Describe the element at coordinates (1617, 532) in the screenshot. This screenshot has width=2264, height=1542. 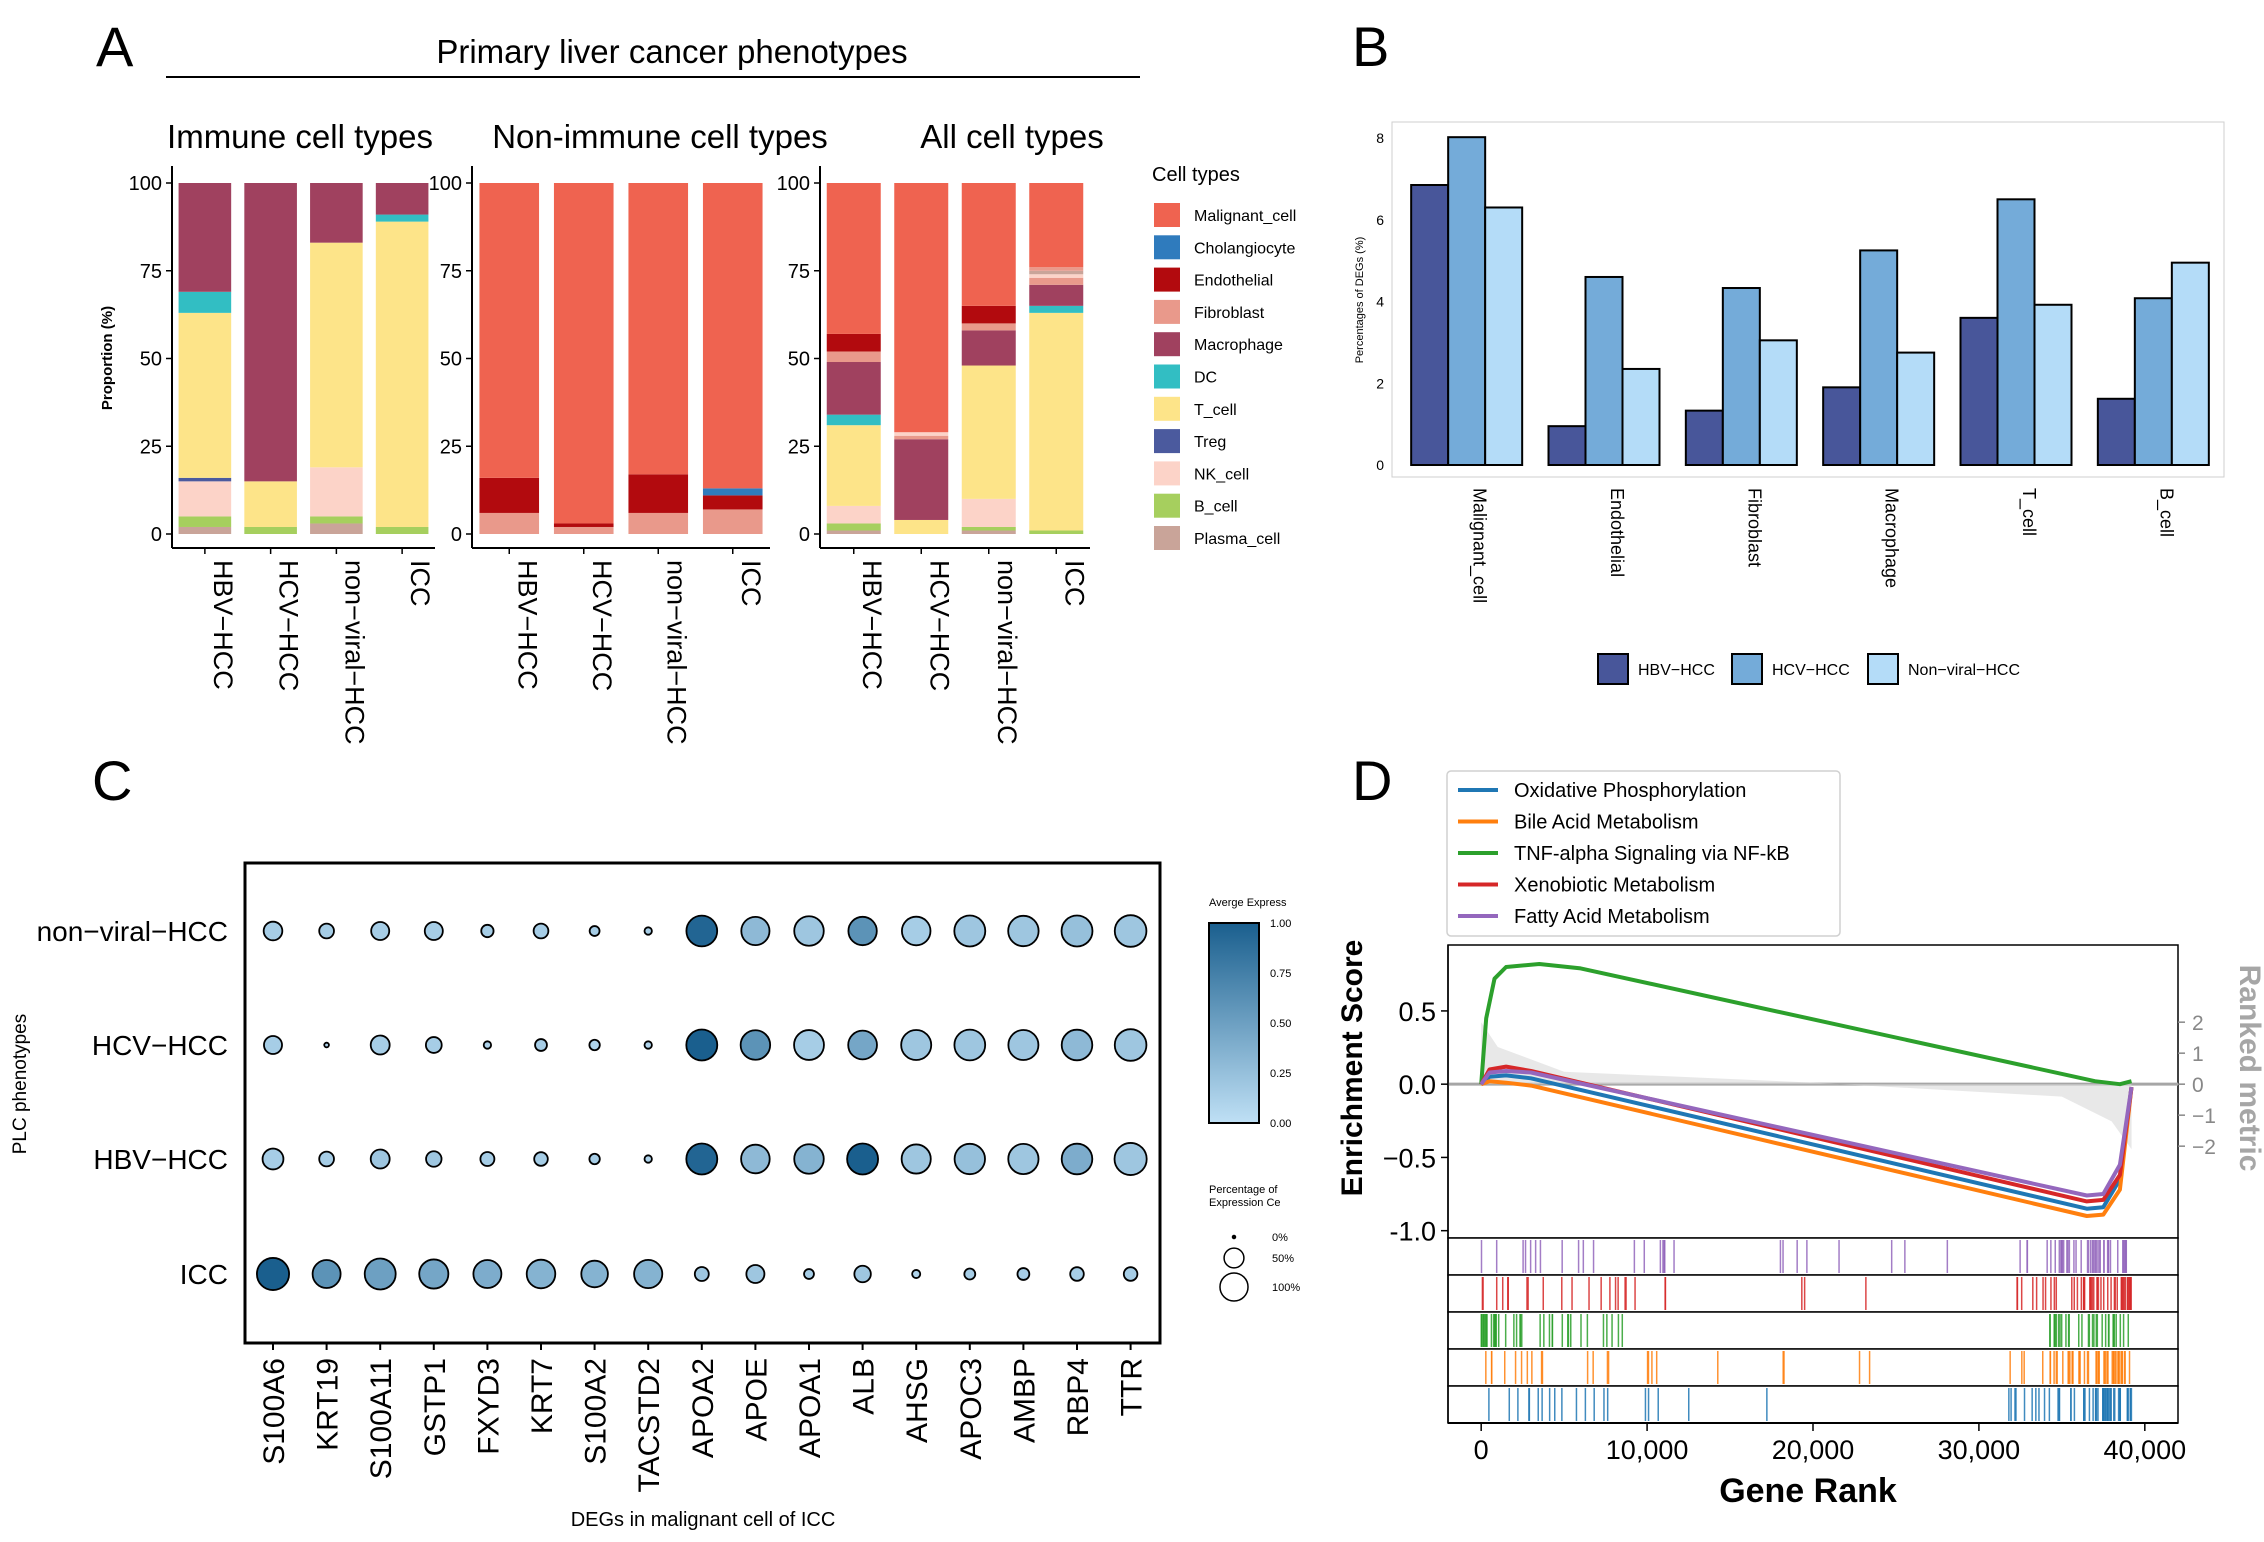
I see `panel-b-x-tick-label: Endothelial` at that location.